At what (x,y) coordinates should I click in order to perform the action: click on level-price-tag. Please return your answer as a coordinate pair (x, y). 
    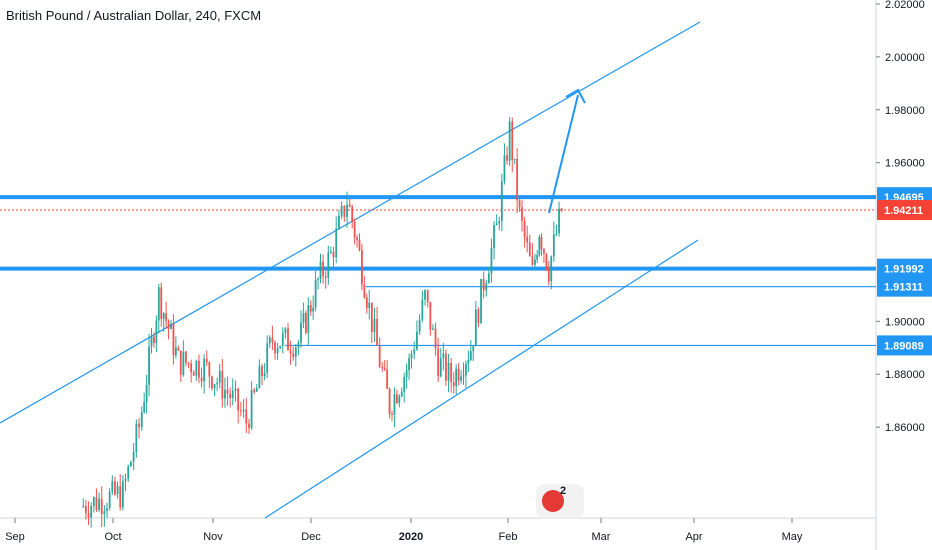
    Looking at the image, I should click on (904, 268).